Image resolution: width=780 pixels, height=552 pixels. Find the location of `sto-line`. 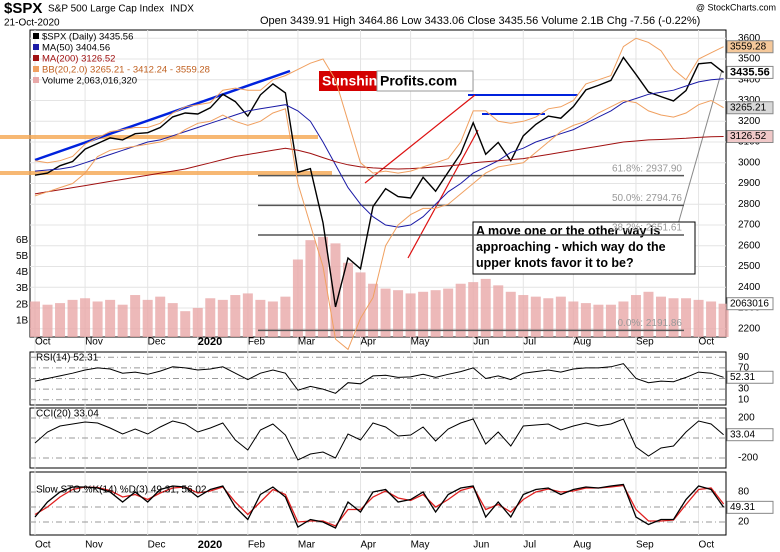

sto-line is located at coordinates (379, 505).